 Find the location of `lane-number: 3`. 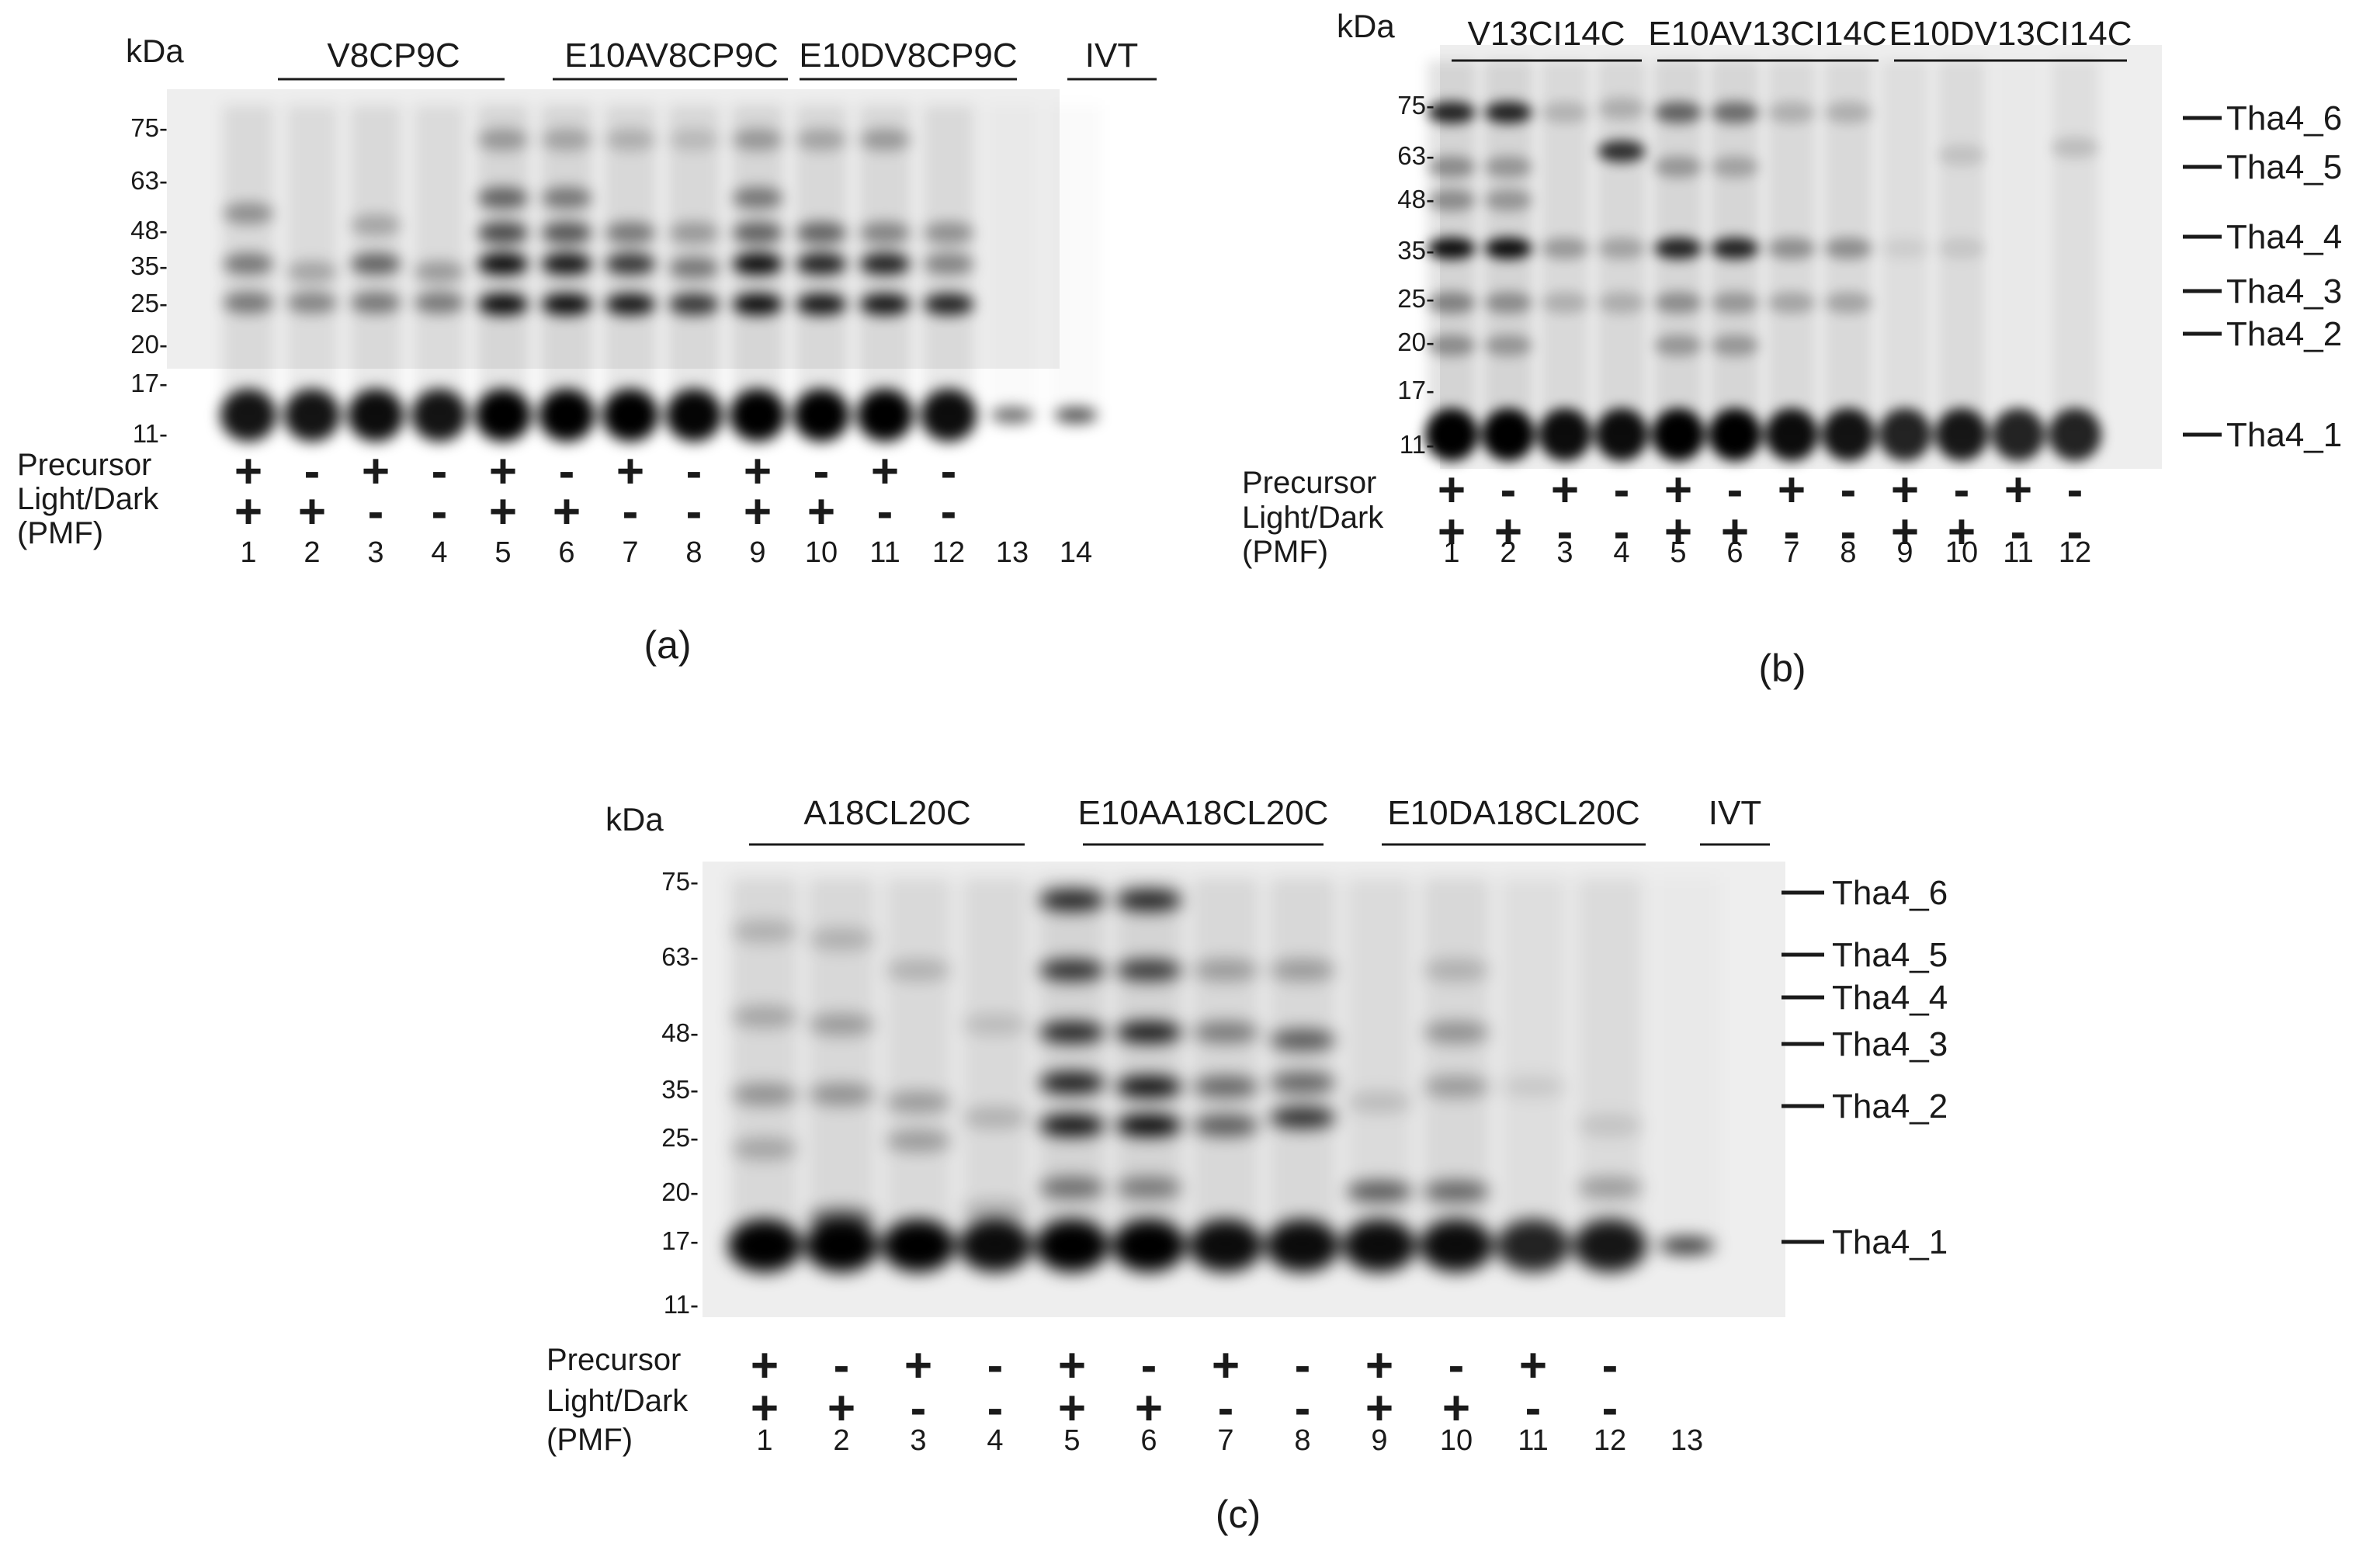

lane-number: 3 is located at coordinates (375, 552).